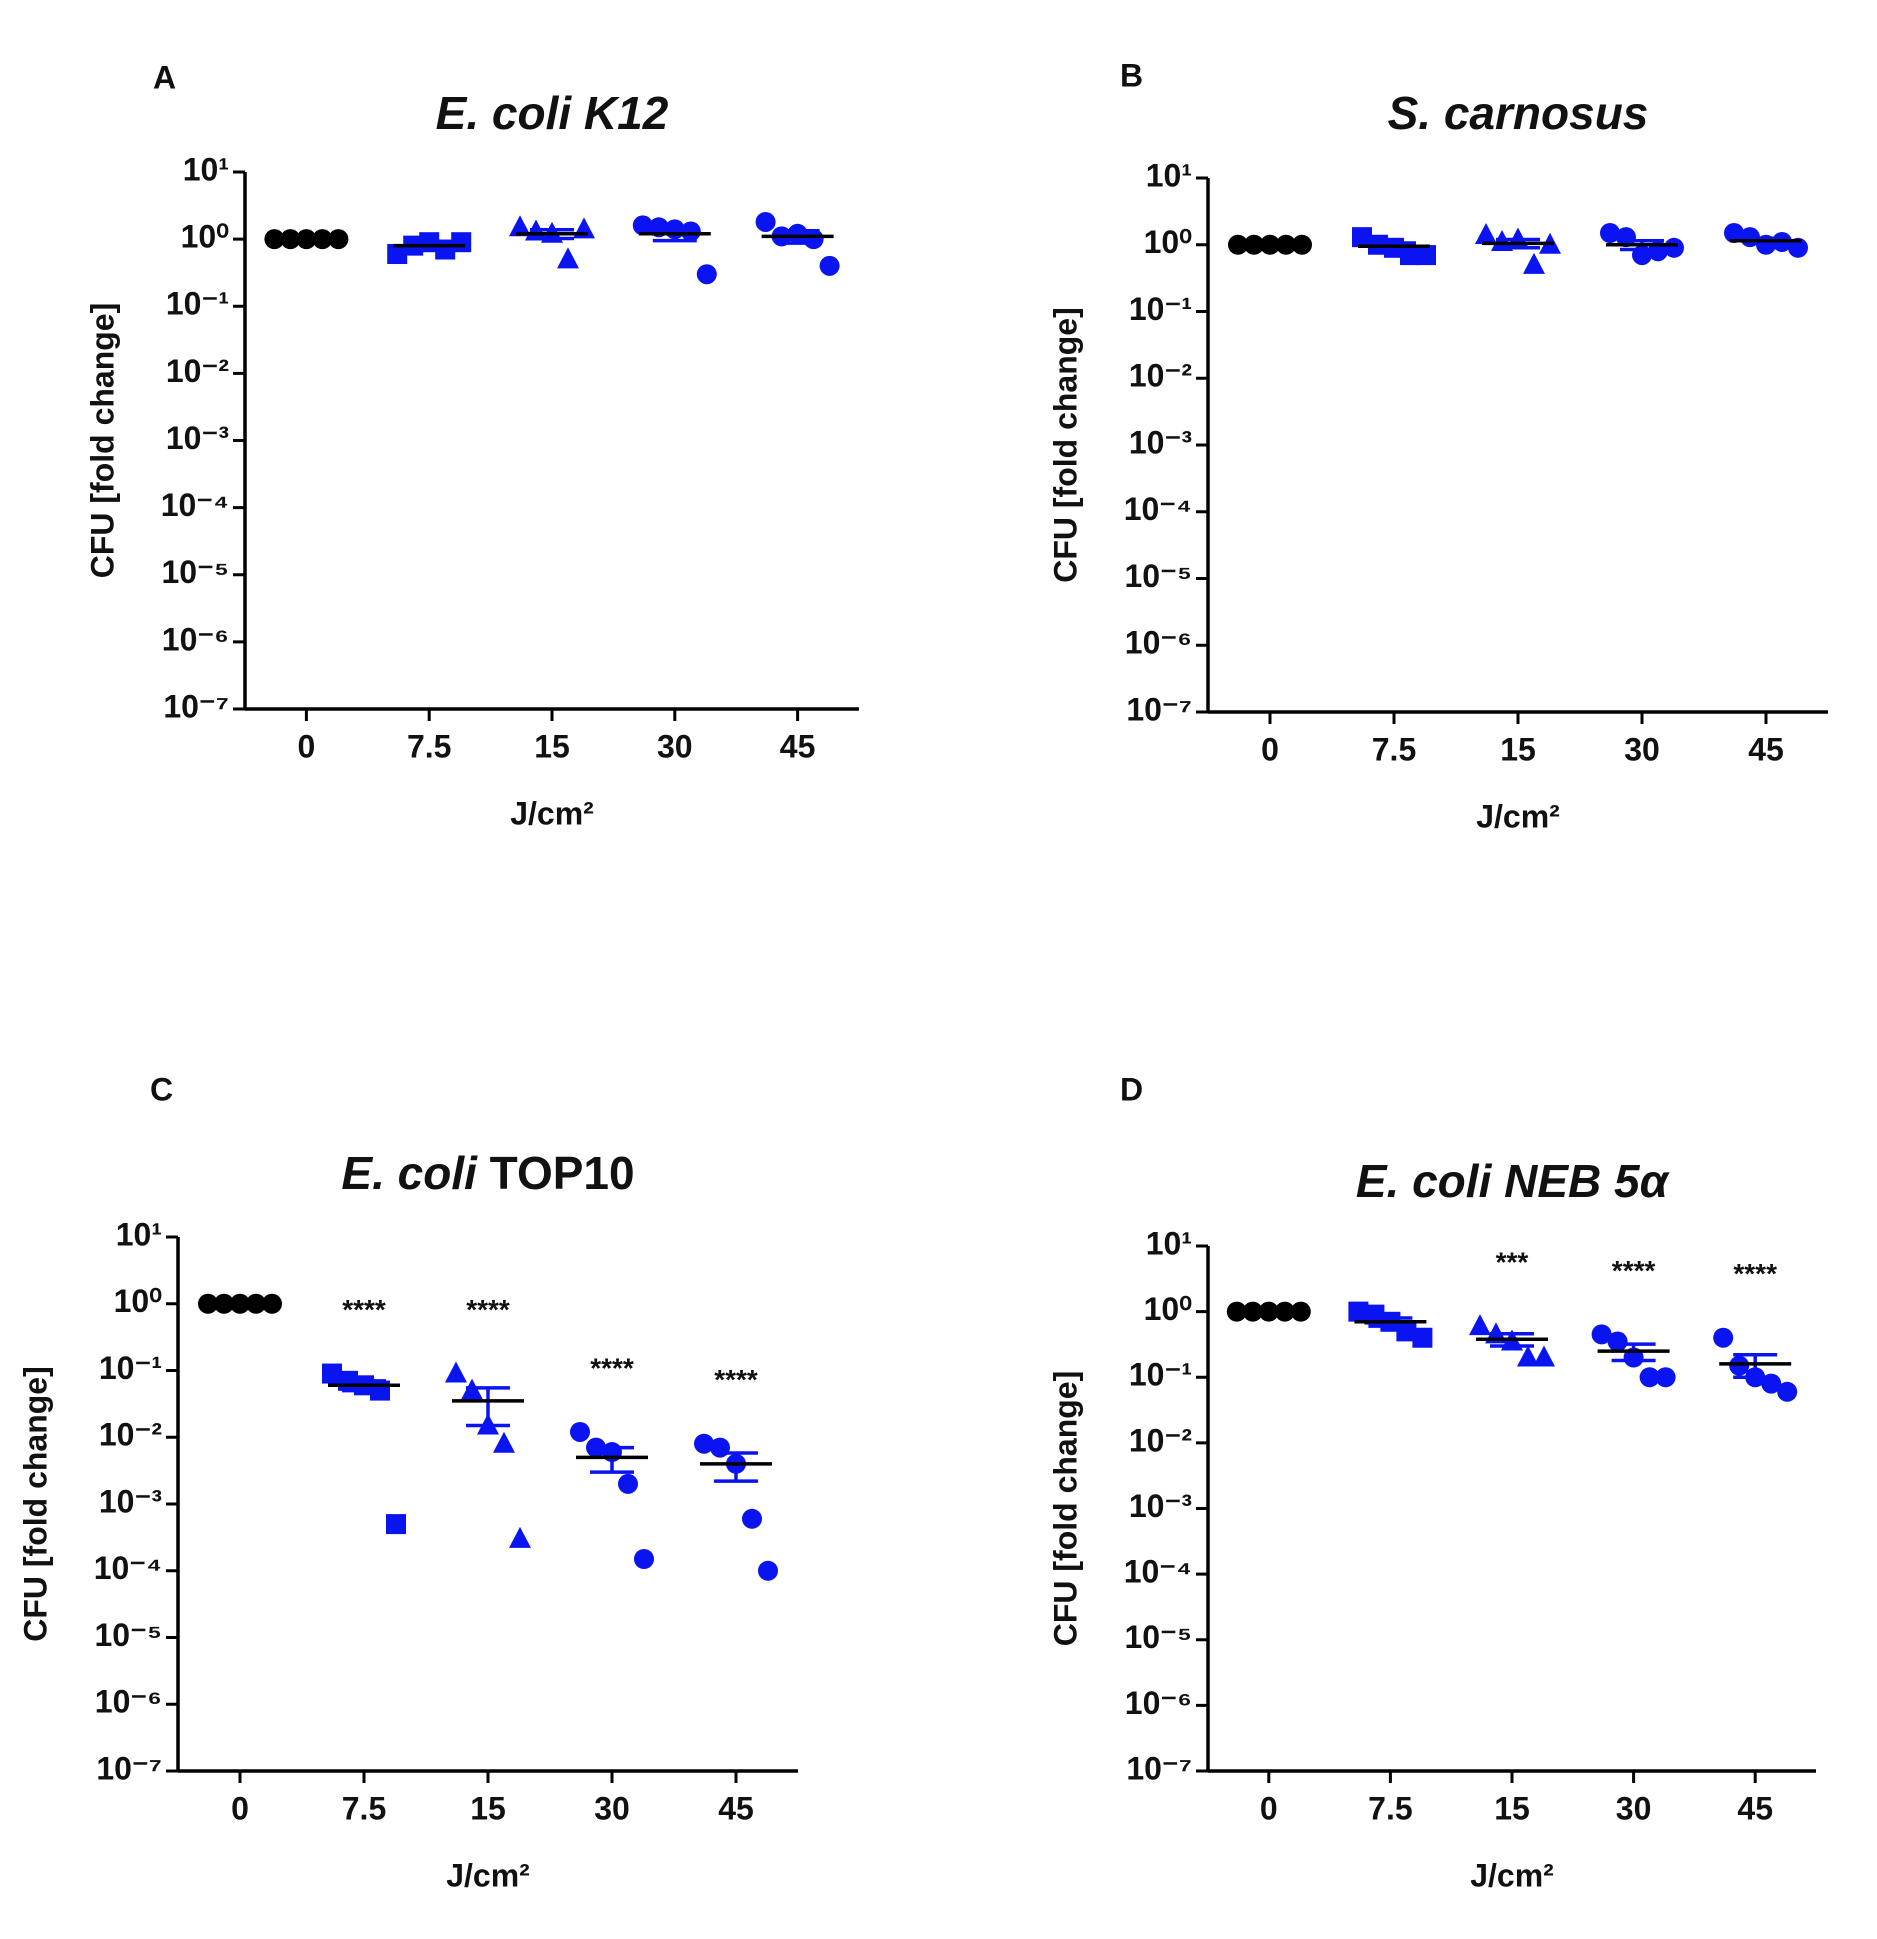 The width and height of the screenshot is (1877, 1939). I want to click on panel-label: B, so click(1131, 75).